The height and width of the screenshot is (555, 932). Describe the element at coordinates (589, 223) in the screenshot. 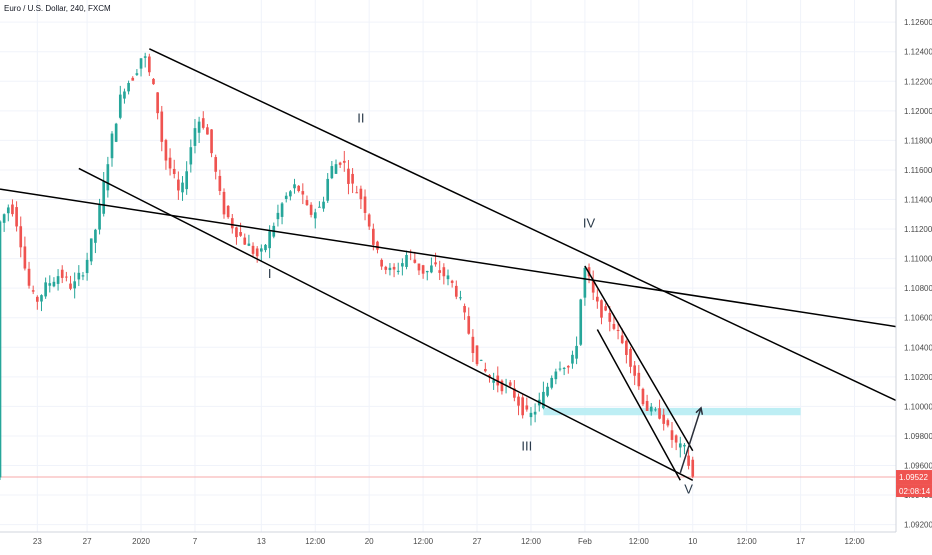

I see `wave-label: IV` at that location.